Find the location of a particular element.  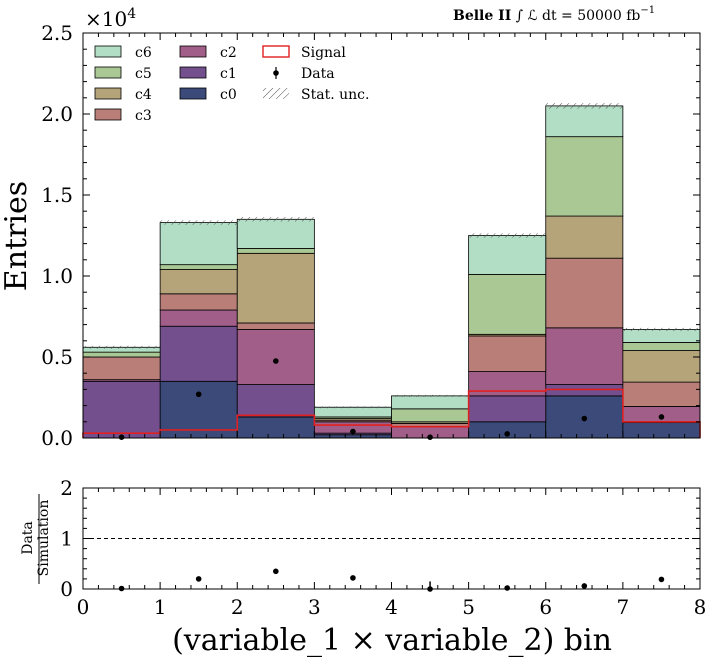

legend: c6 c5 c4 c3 c2 c1 c0 Signal Data Stat. unc. is located at coordinates (231, 84).